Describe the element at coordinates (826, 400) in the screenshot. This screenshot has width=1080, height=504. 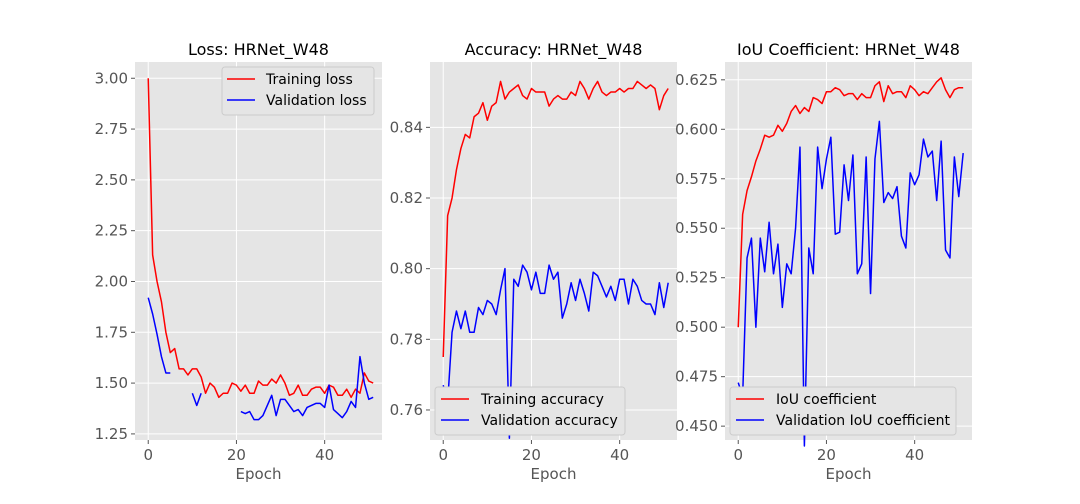
I see `legend-label-iou-coefficient: IoU coefficient` at that location.